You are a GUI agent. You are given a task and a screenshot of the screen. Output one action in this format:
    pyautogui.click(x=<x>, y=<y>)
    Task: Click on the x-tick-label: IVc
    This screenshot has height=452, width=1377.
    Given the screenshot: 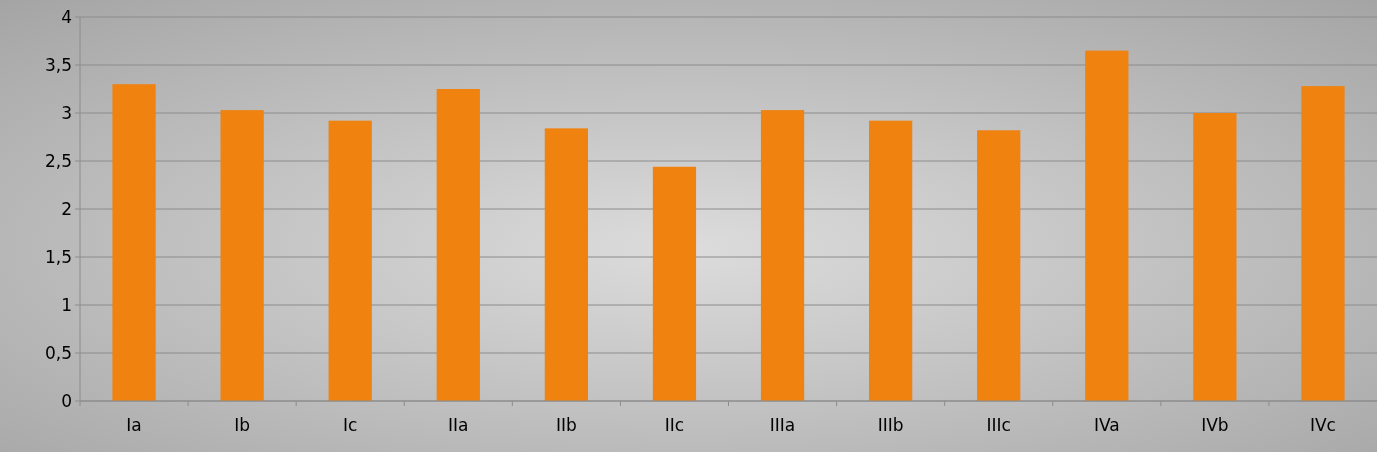 What is the action you would take?
    pyautogui.click(x=1322, y=425)
    